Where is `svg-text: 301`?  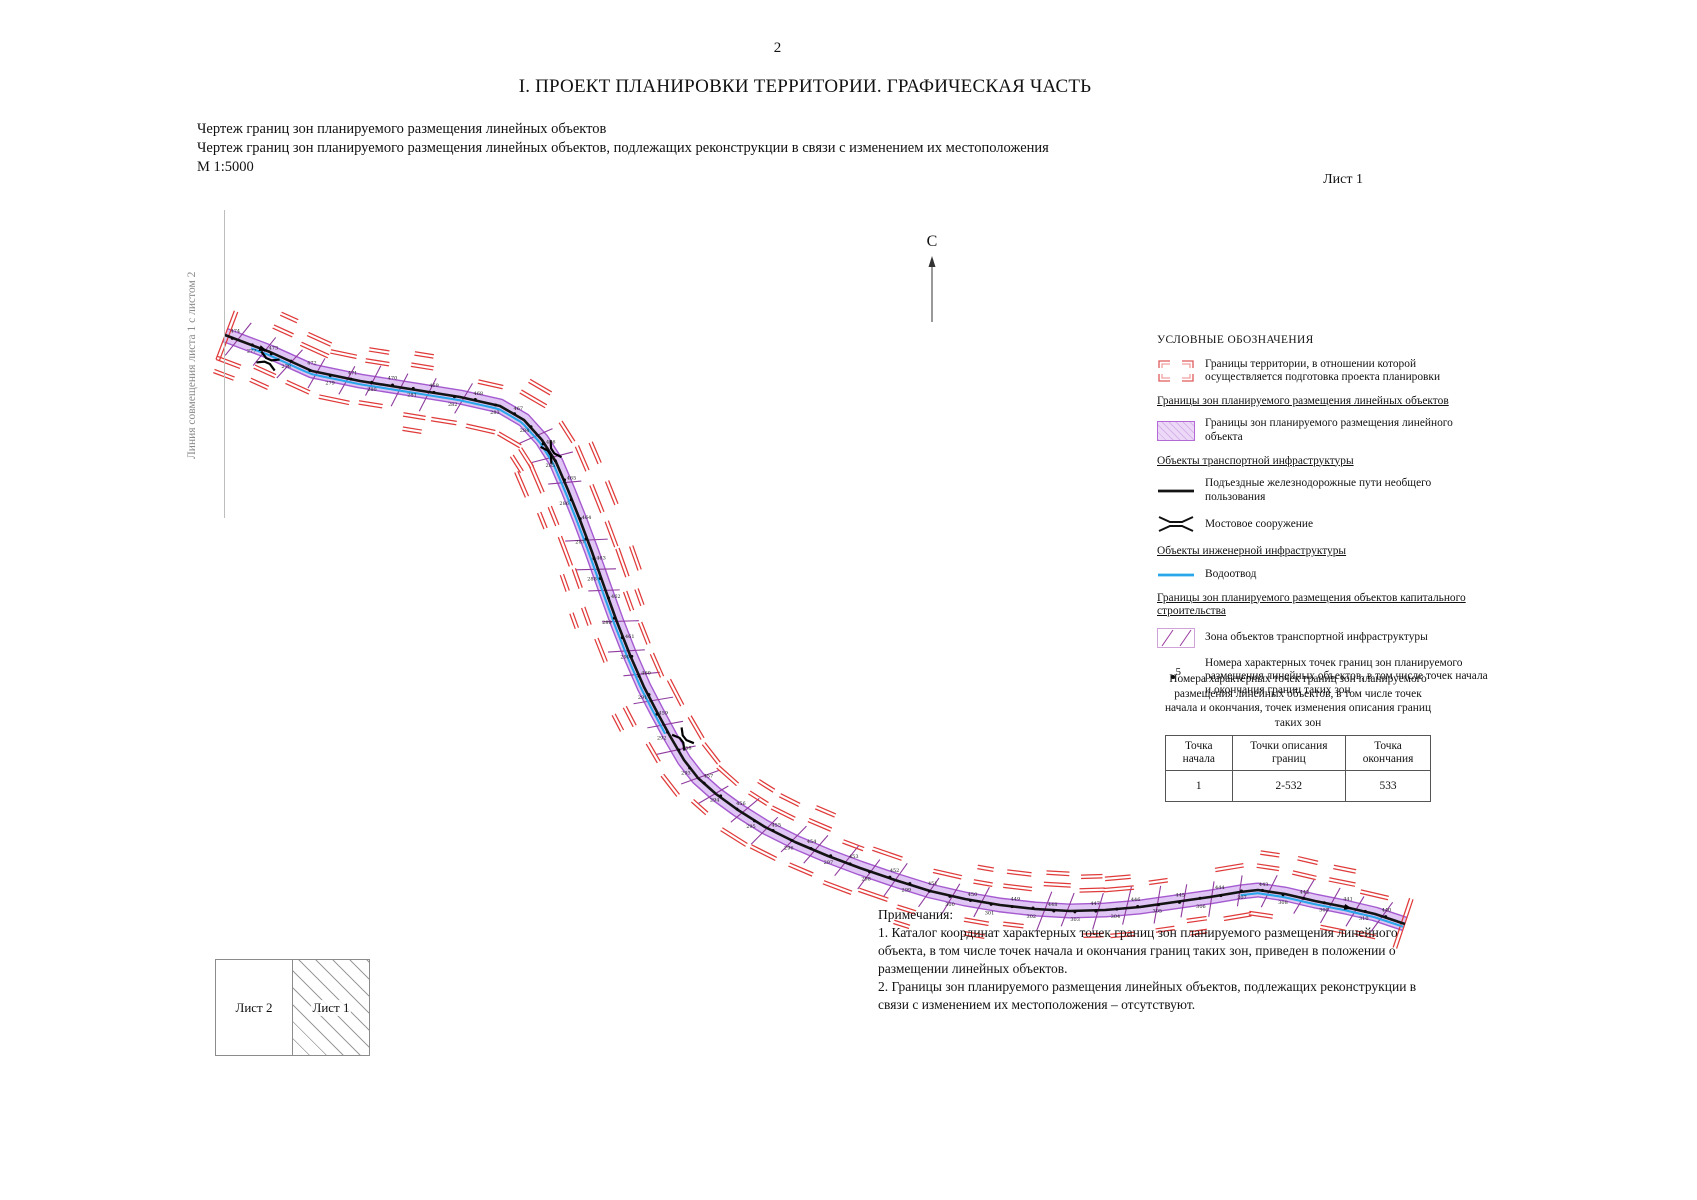 svg-text: 301 is located at coordinates (990, 913).